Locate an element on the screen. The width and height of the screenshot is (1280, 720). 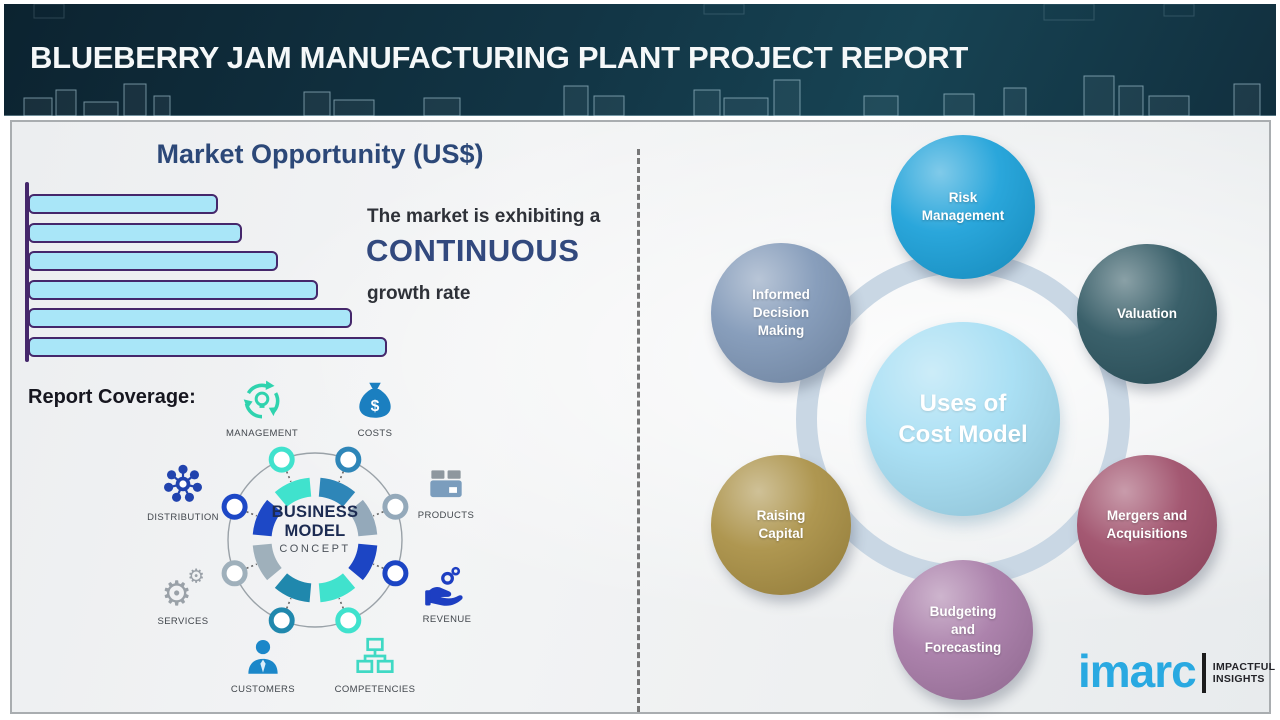
tagline-line2: INSIGHTS is located at coordinates (1238, 679).